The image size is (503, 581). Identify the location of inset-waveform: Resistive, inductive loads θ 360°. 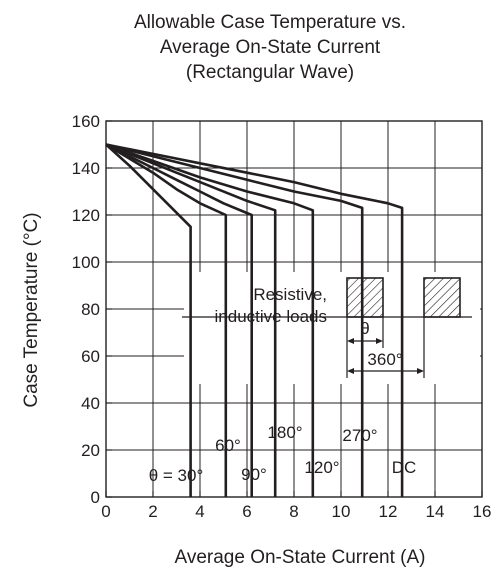
(327, 327).